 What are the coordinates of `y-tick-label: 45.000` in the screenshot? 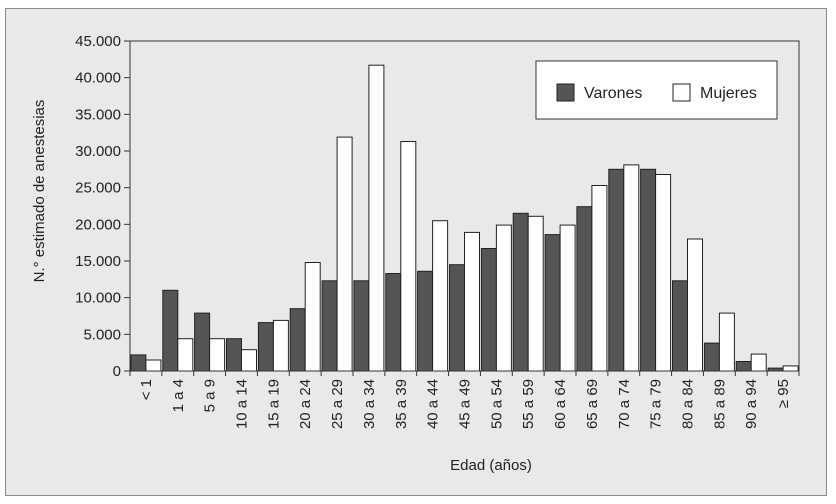 It's located at (98, 41).